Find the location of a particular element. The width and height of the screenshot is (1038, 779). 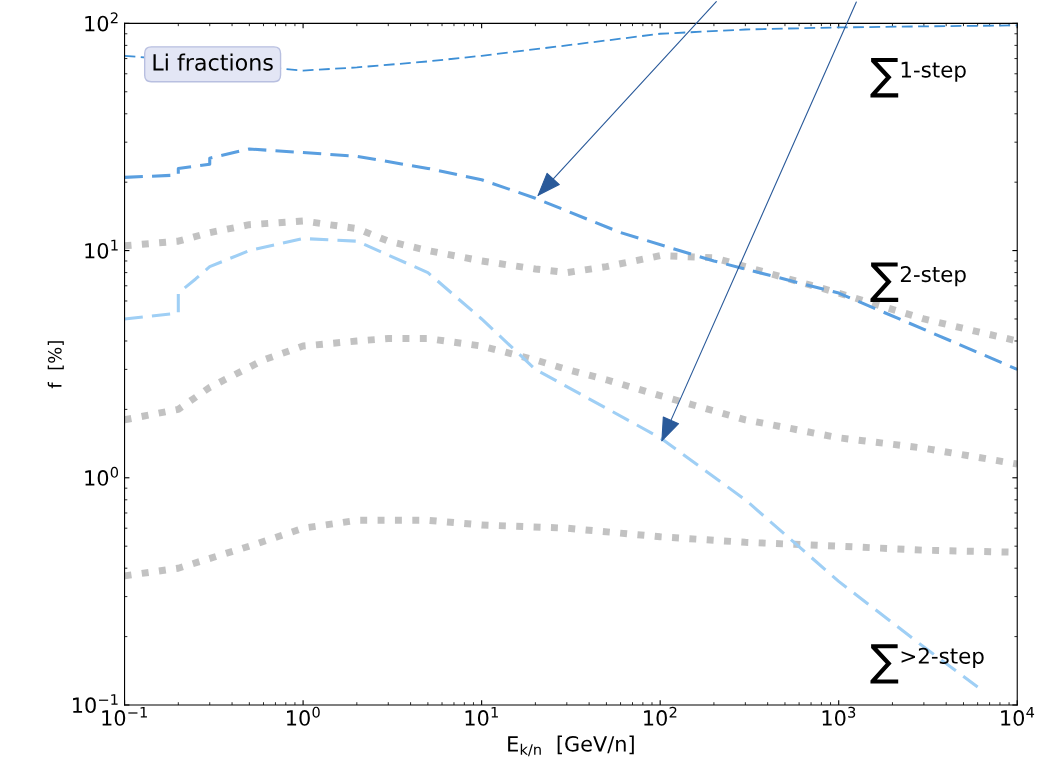

x-axis-title: E$_{k/n}$ [GeV/n] is located at coordinates (571, 746).